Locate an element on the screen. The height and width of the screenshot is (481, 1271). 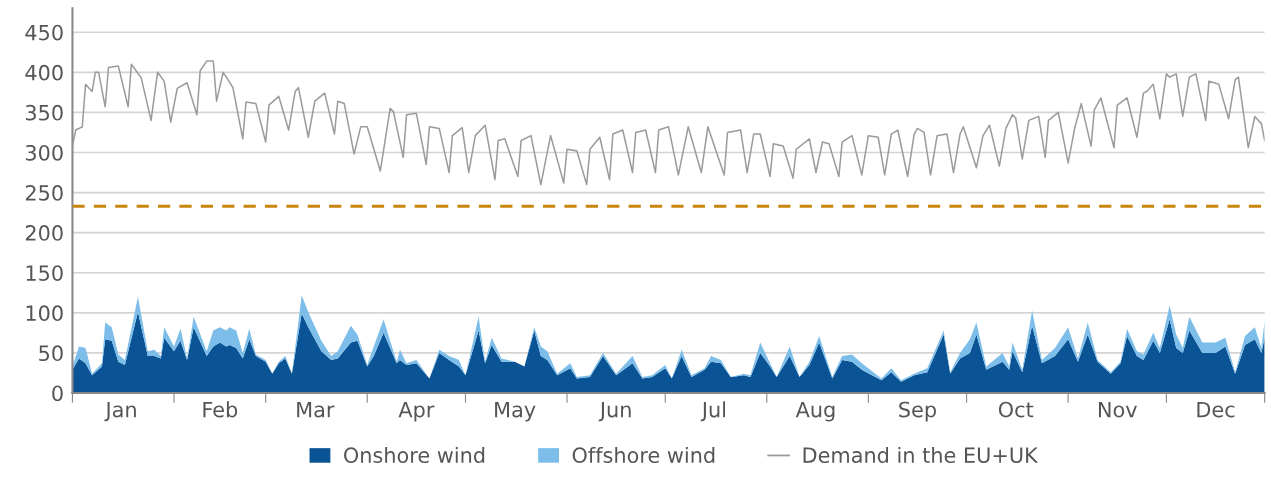
legend-label: Demand in the EU+UK is located at coordinates (921, 455).